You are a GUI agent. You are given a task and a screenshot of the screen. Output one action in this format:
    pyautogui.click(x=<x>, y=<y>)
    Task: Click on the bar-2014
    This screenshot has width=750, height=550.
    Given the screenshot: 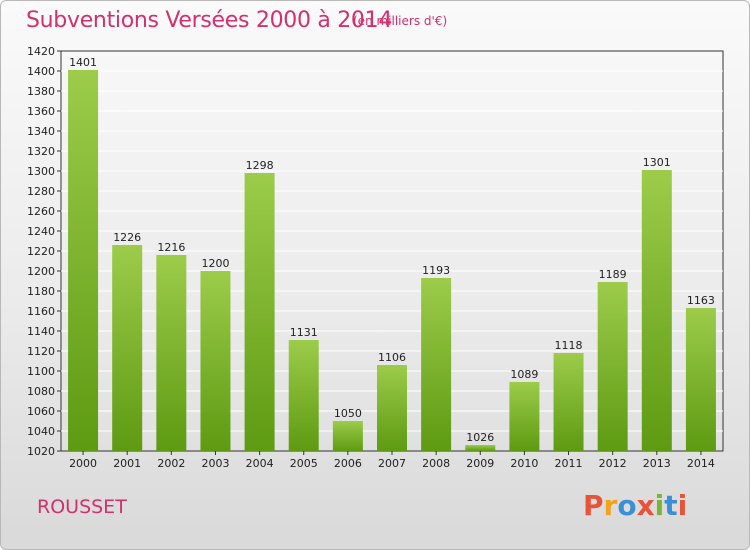 What is the action you would take?
    pyautogui.click(x=700, y=379)
    